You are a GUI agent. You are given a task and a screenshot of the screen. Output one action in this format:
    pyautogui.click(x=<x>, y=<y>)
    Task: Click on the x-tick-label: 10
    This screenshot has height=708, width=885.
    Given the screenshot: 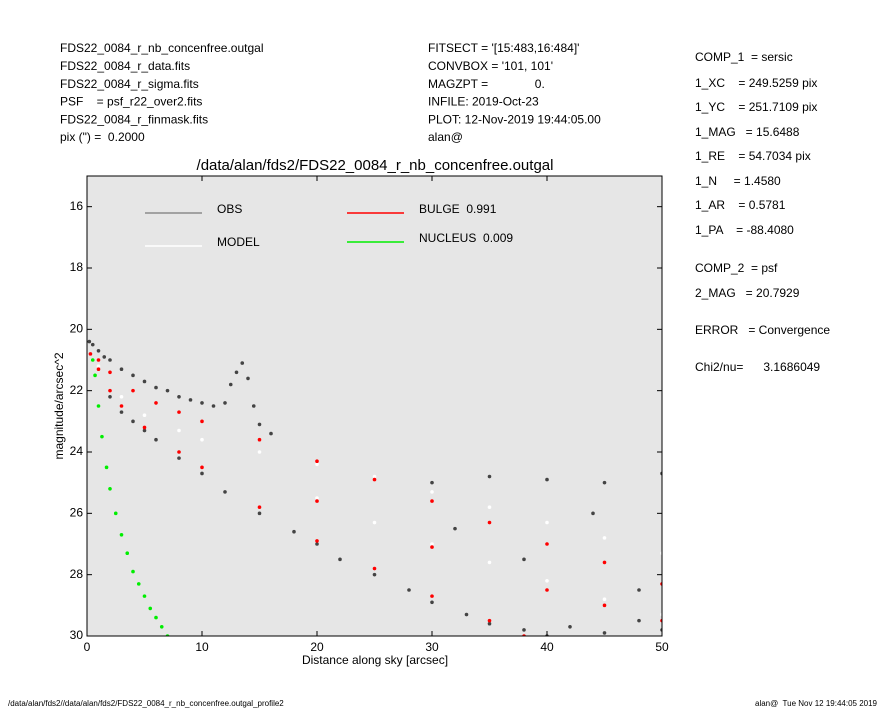 What is the action you would take?
    pyautogui.click(x=202, y=647)
    